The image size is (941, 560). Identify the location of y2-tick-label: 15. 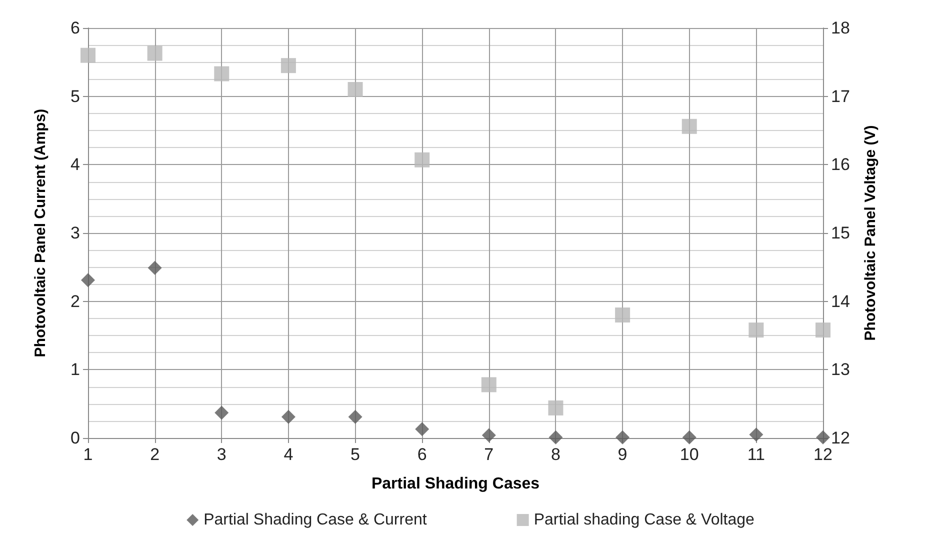
(840, 233).